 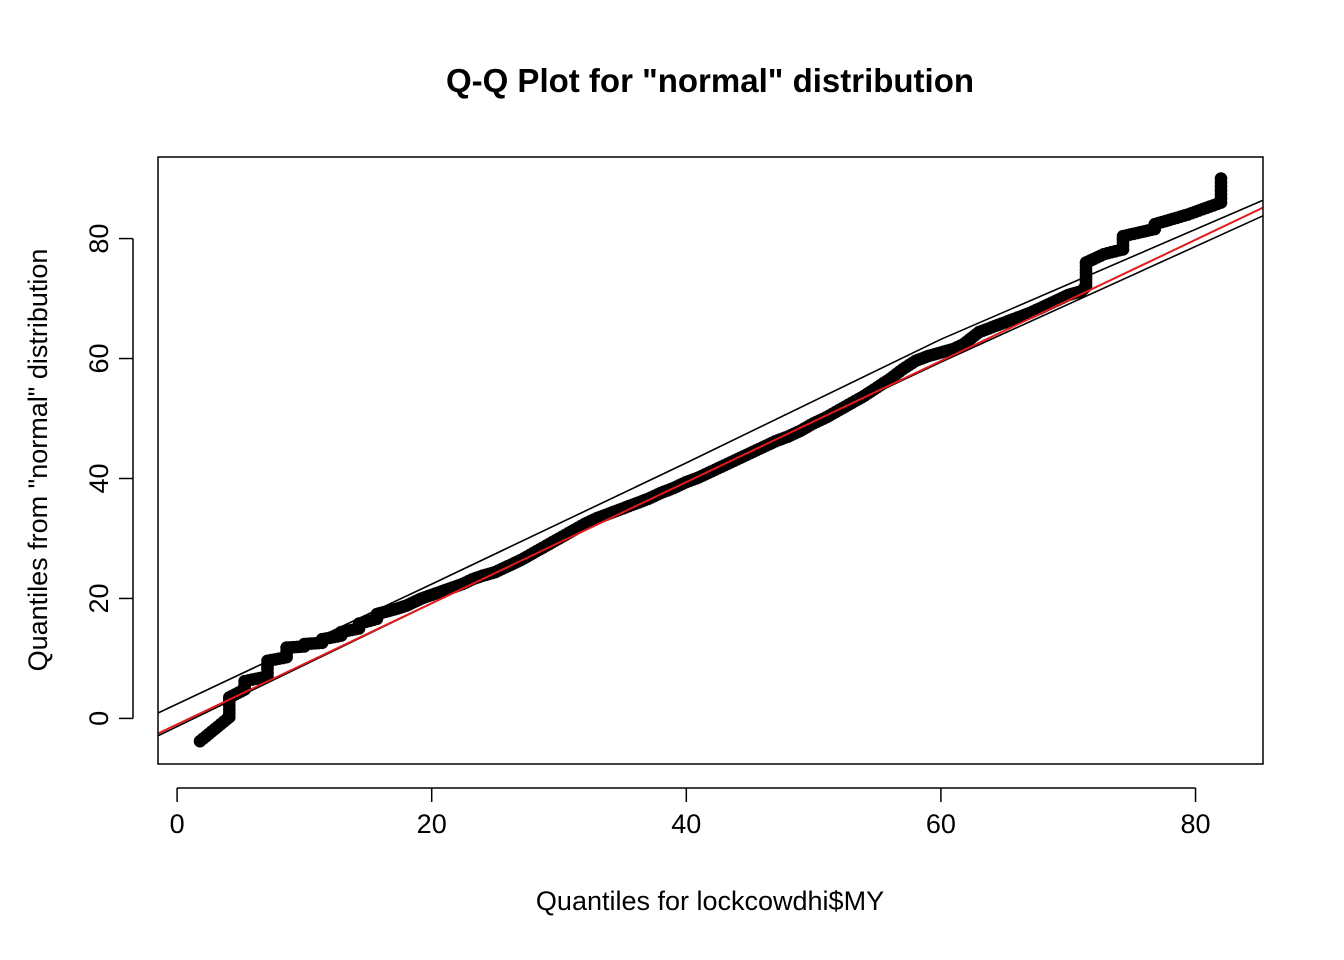 What do you see at coordinates (99, 718) in the screenshot?
I see `y-tick-label: 0` at bounding box center [99, 718].